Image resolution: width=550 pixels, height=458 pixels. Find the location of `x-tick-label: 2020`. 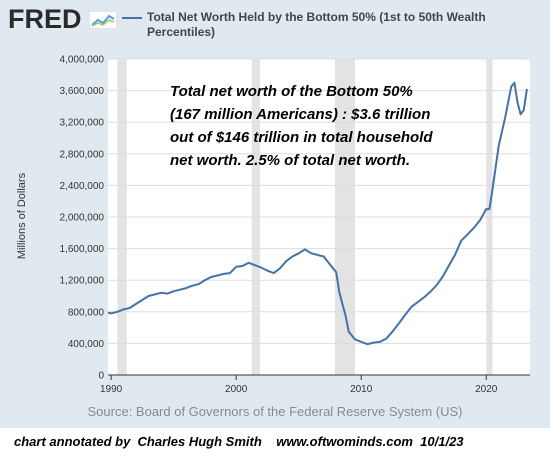

x-tick-label: 2020 is located at coordinates (486, 389).